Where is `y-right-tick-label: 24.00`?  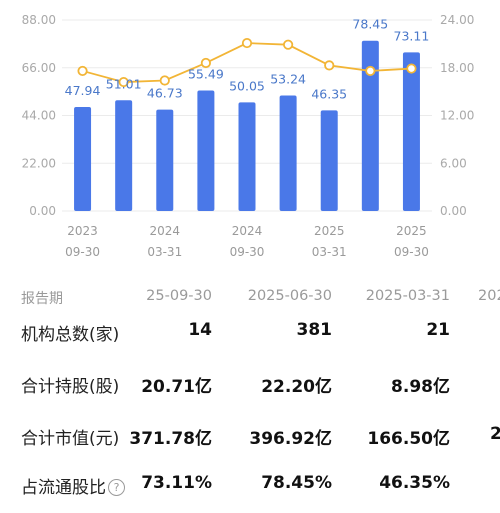
y-right-tick-label: 24.00 is located at coordinates (457, 20).